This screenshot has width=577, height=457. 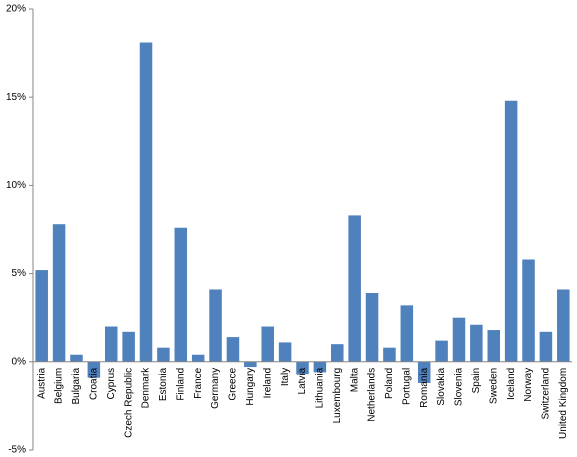 What do you see at coordinates (146, 388) in the screenshot?
I see `x-tick-label: Denmark` at bounding box center [146, 388].